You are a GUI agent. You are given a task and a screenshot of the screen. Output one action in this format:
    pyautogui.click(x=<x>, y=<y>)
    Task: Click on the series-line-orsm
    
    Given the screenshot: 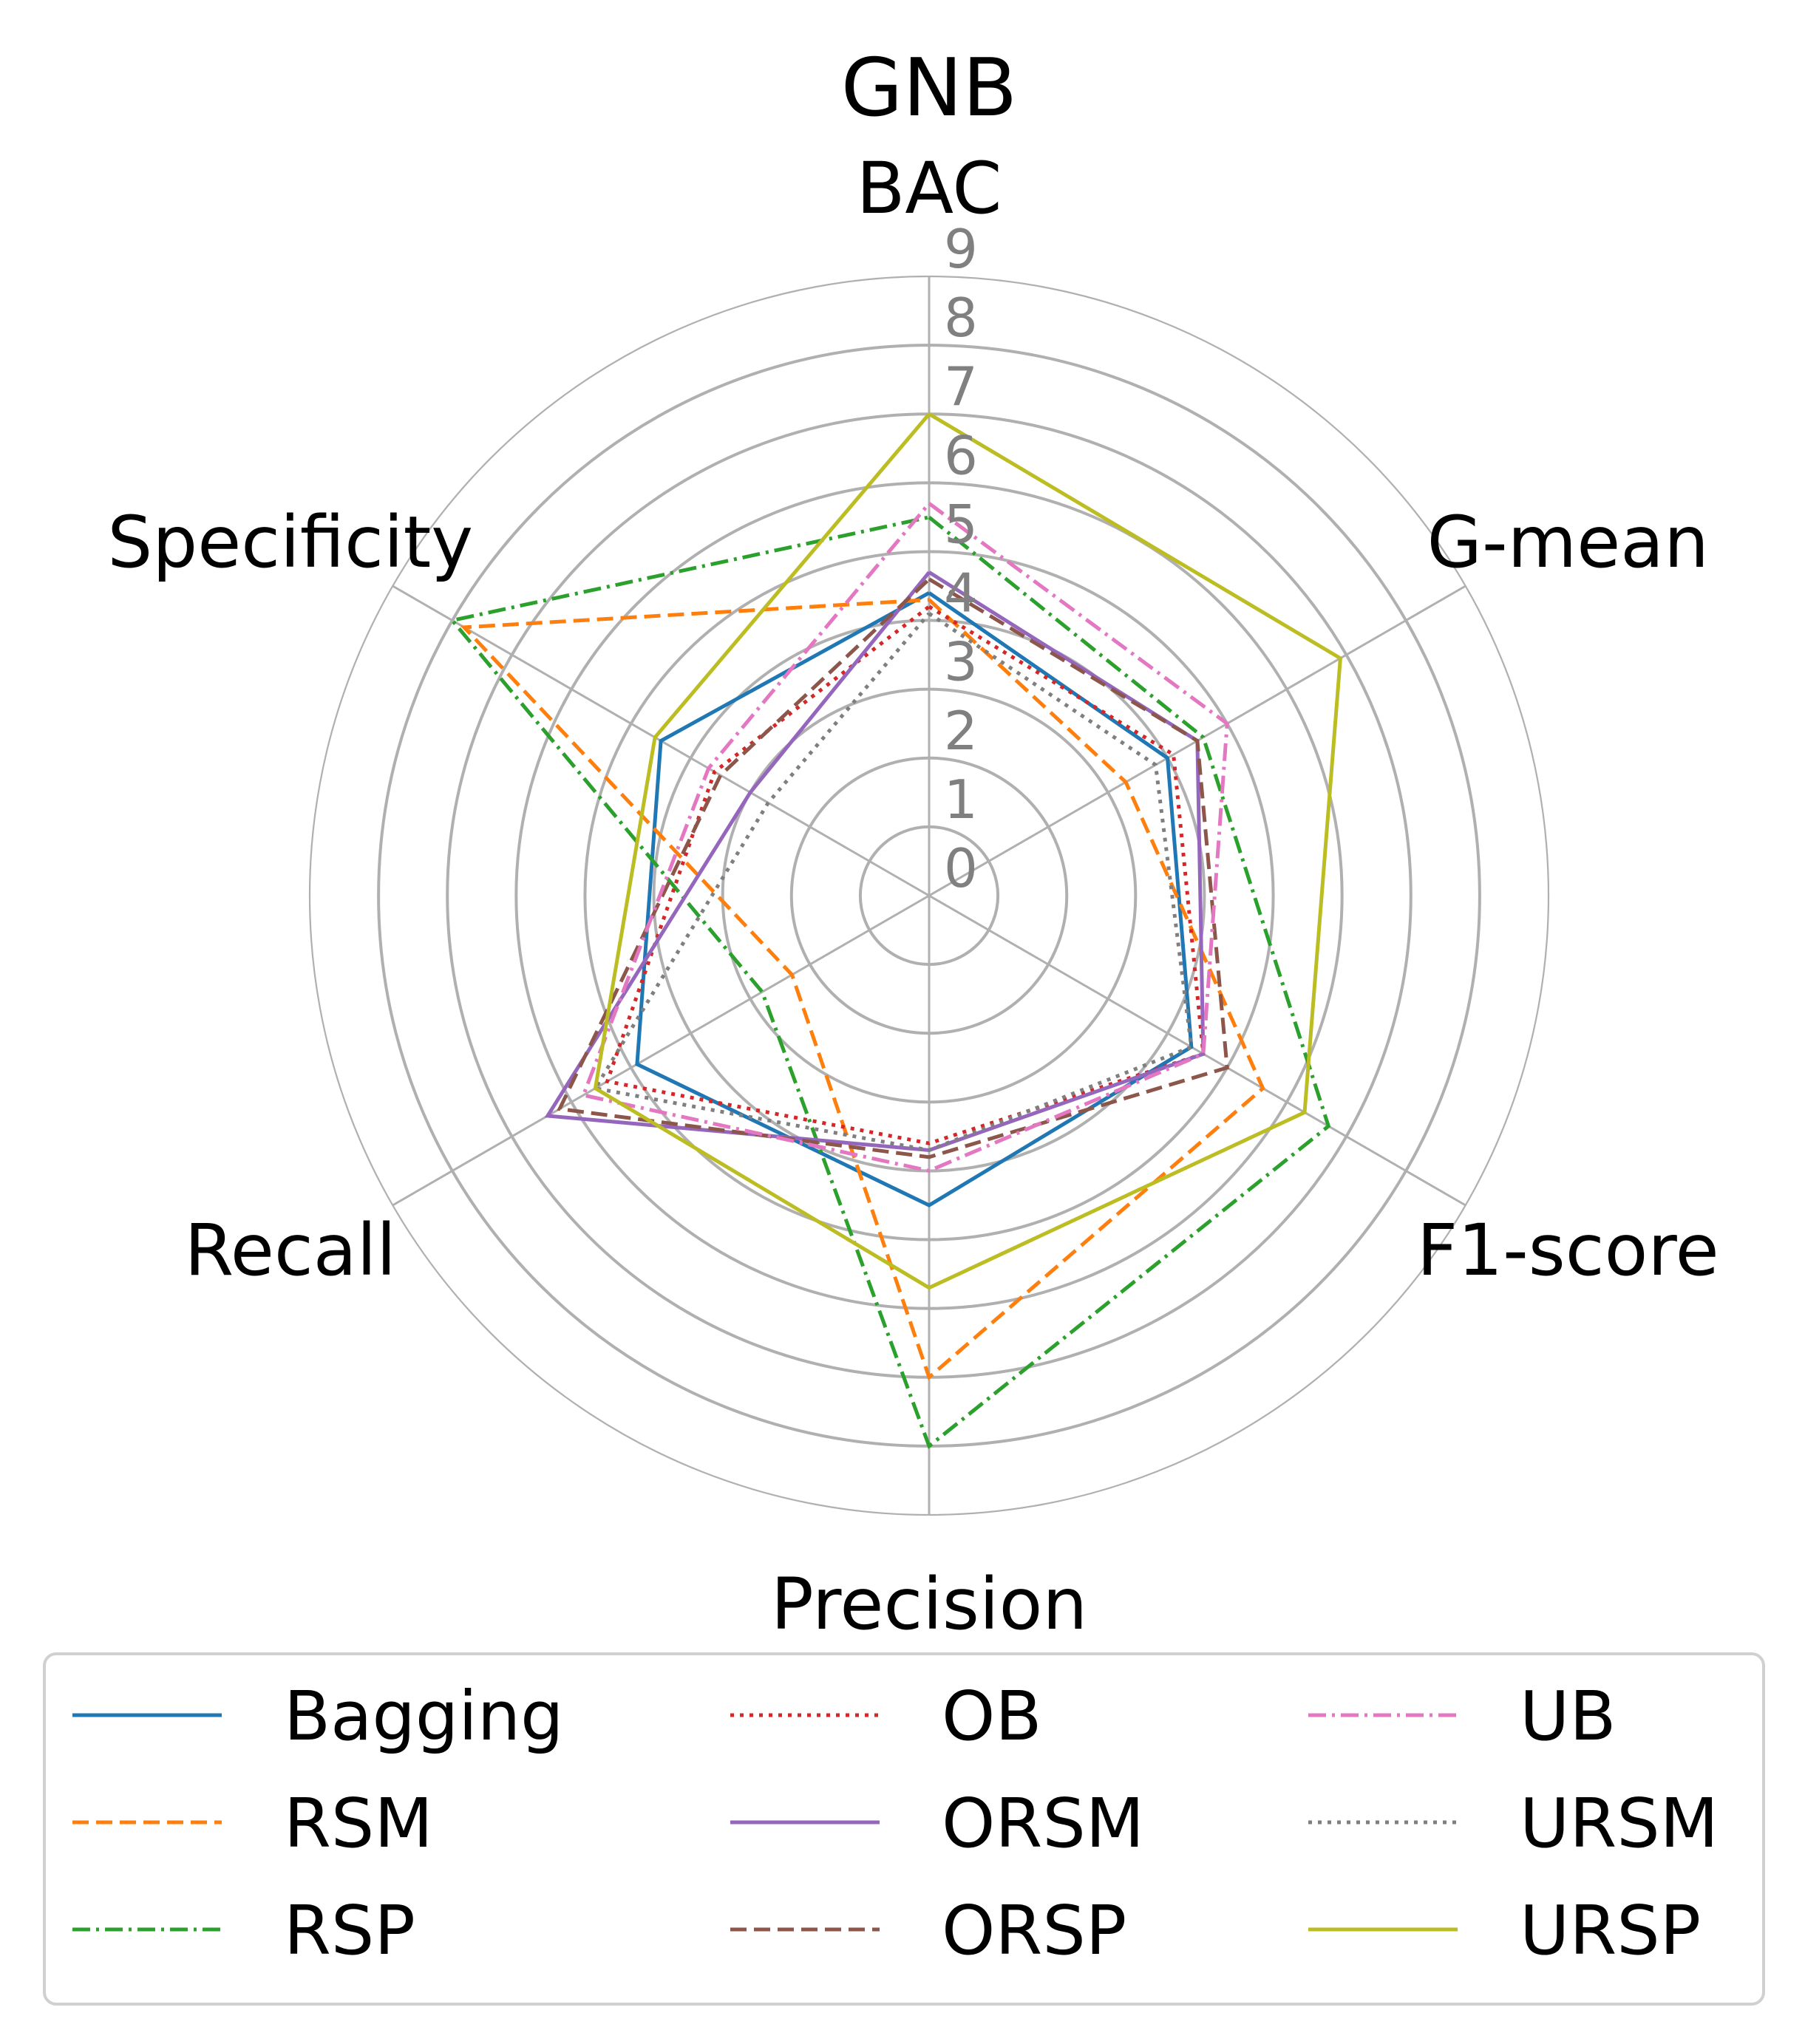 What is the action you would take?
    pyautogui.click(x=875, y=861)
    